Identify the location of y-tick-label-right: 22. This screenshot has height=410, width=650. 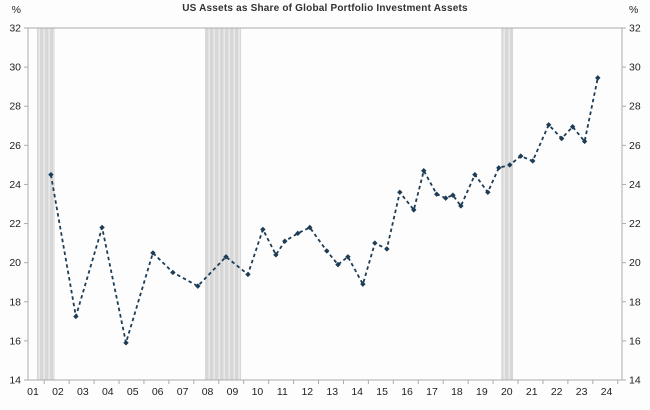
(635, 224).